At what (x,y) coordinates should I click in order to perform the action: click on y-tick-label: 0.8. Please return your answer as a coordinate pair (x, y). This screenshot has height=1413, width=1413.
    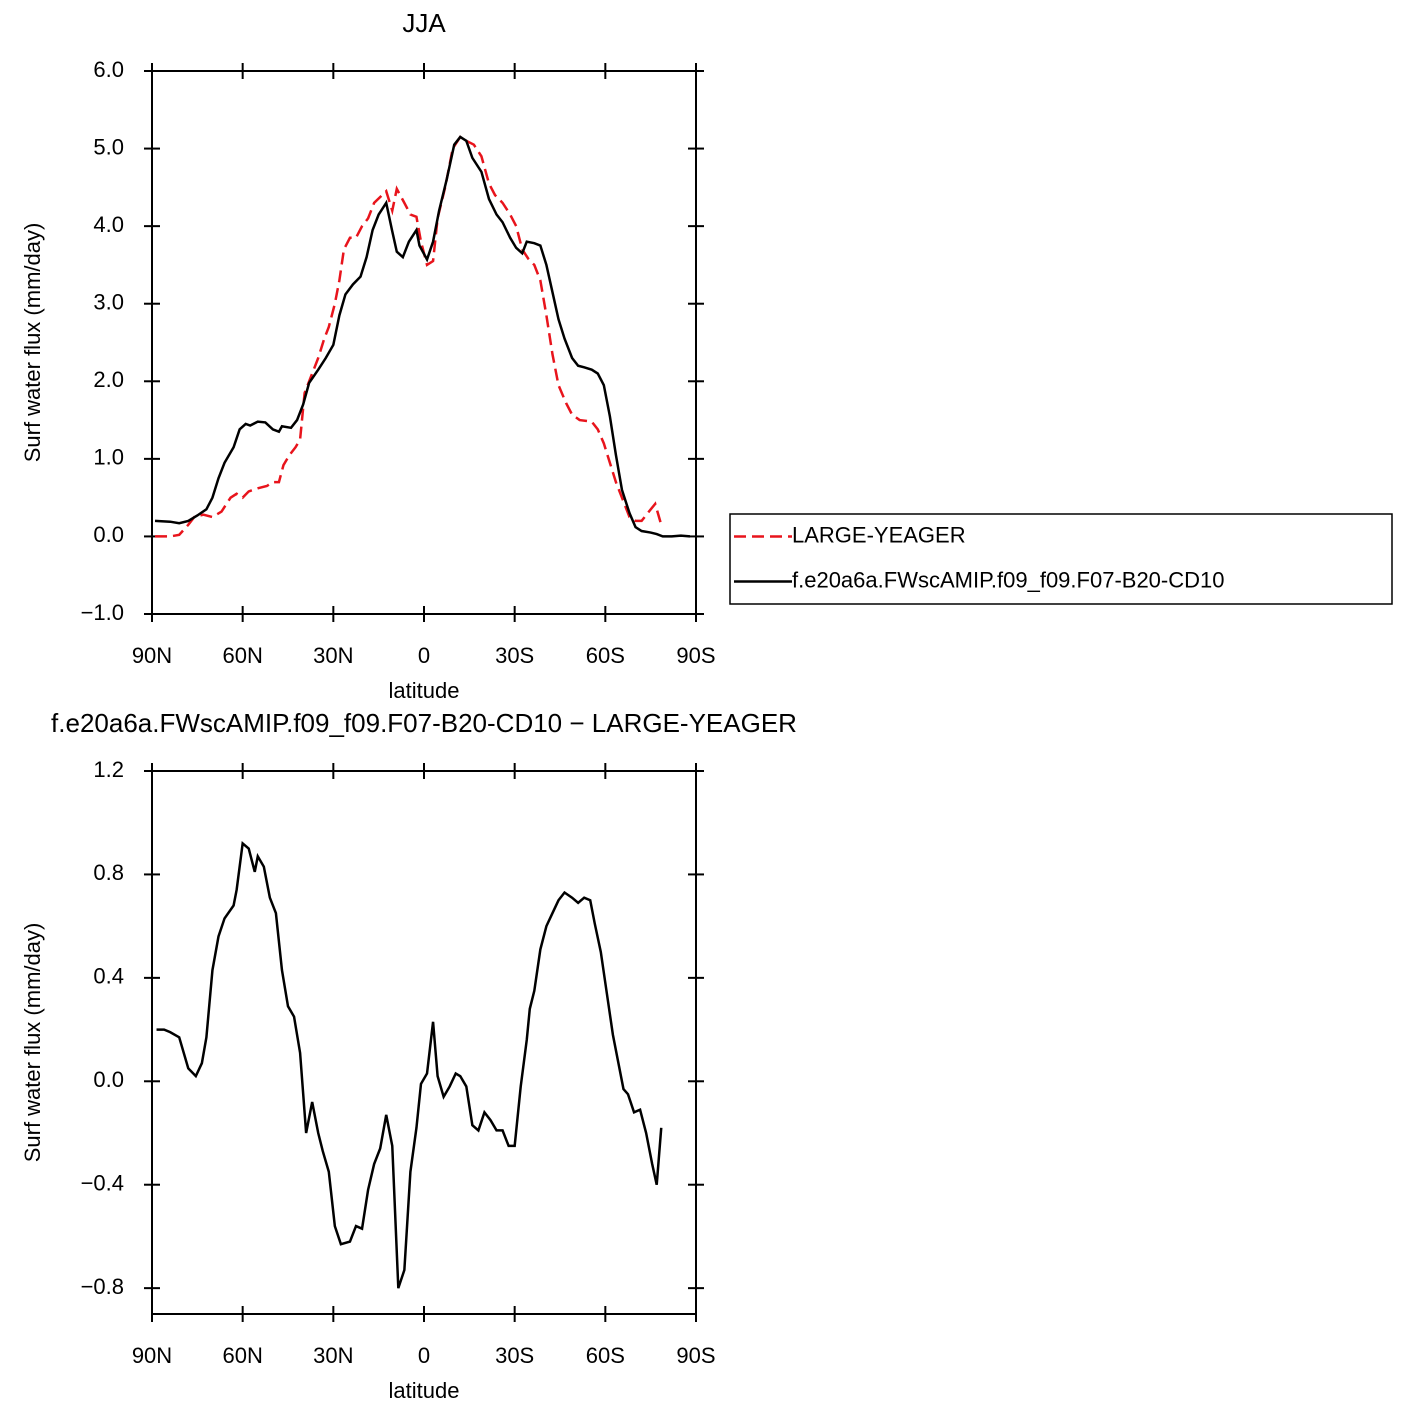
    Looking at the image, I should click on (108, 872).